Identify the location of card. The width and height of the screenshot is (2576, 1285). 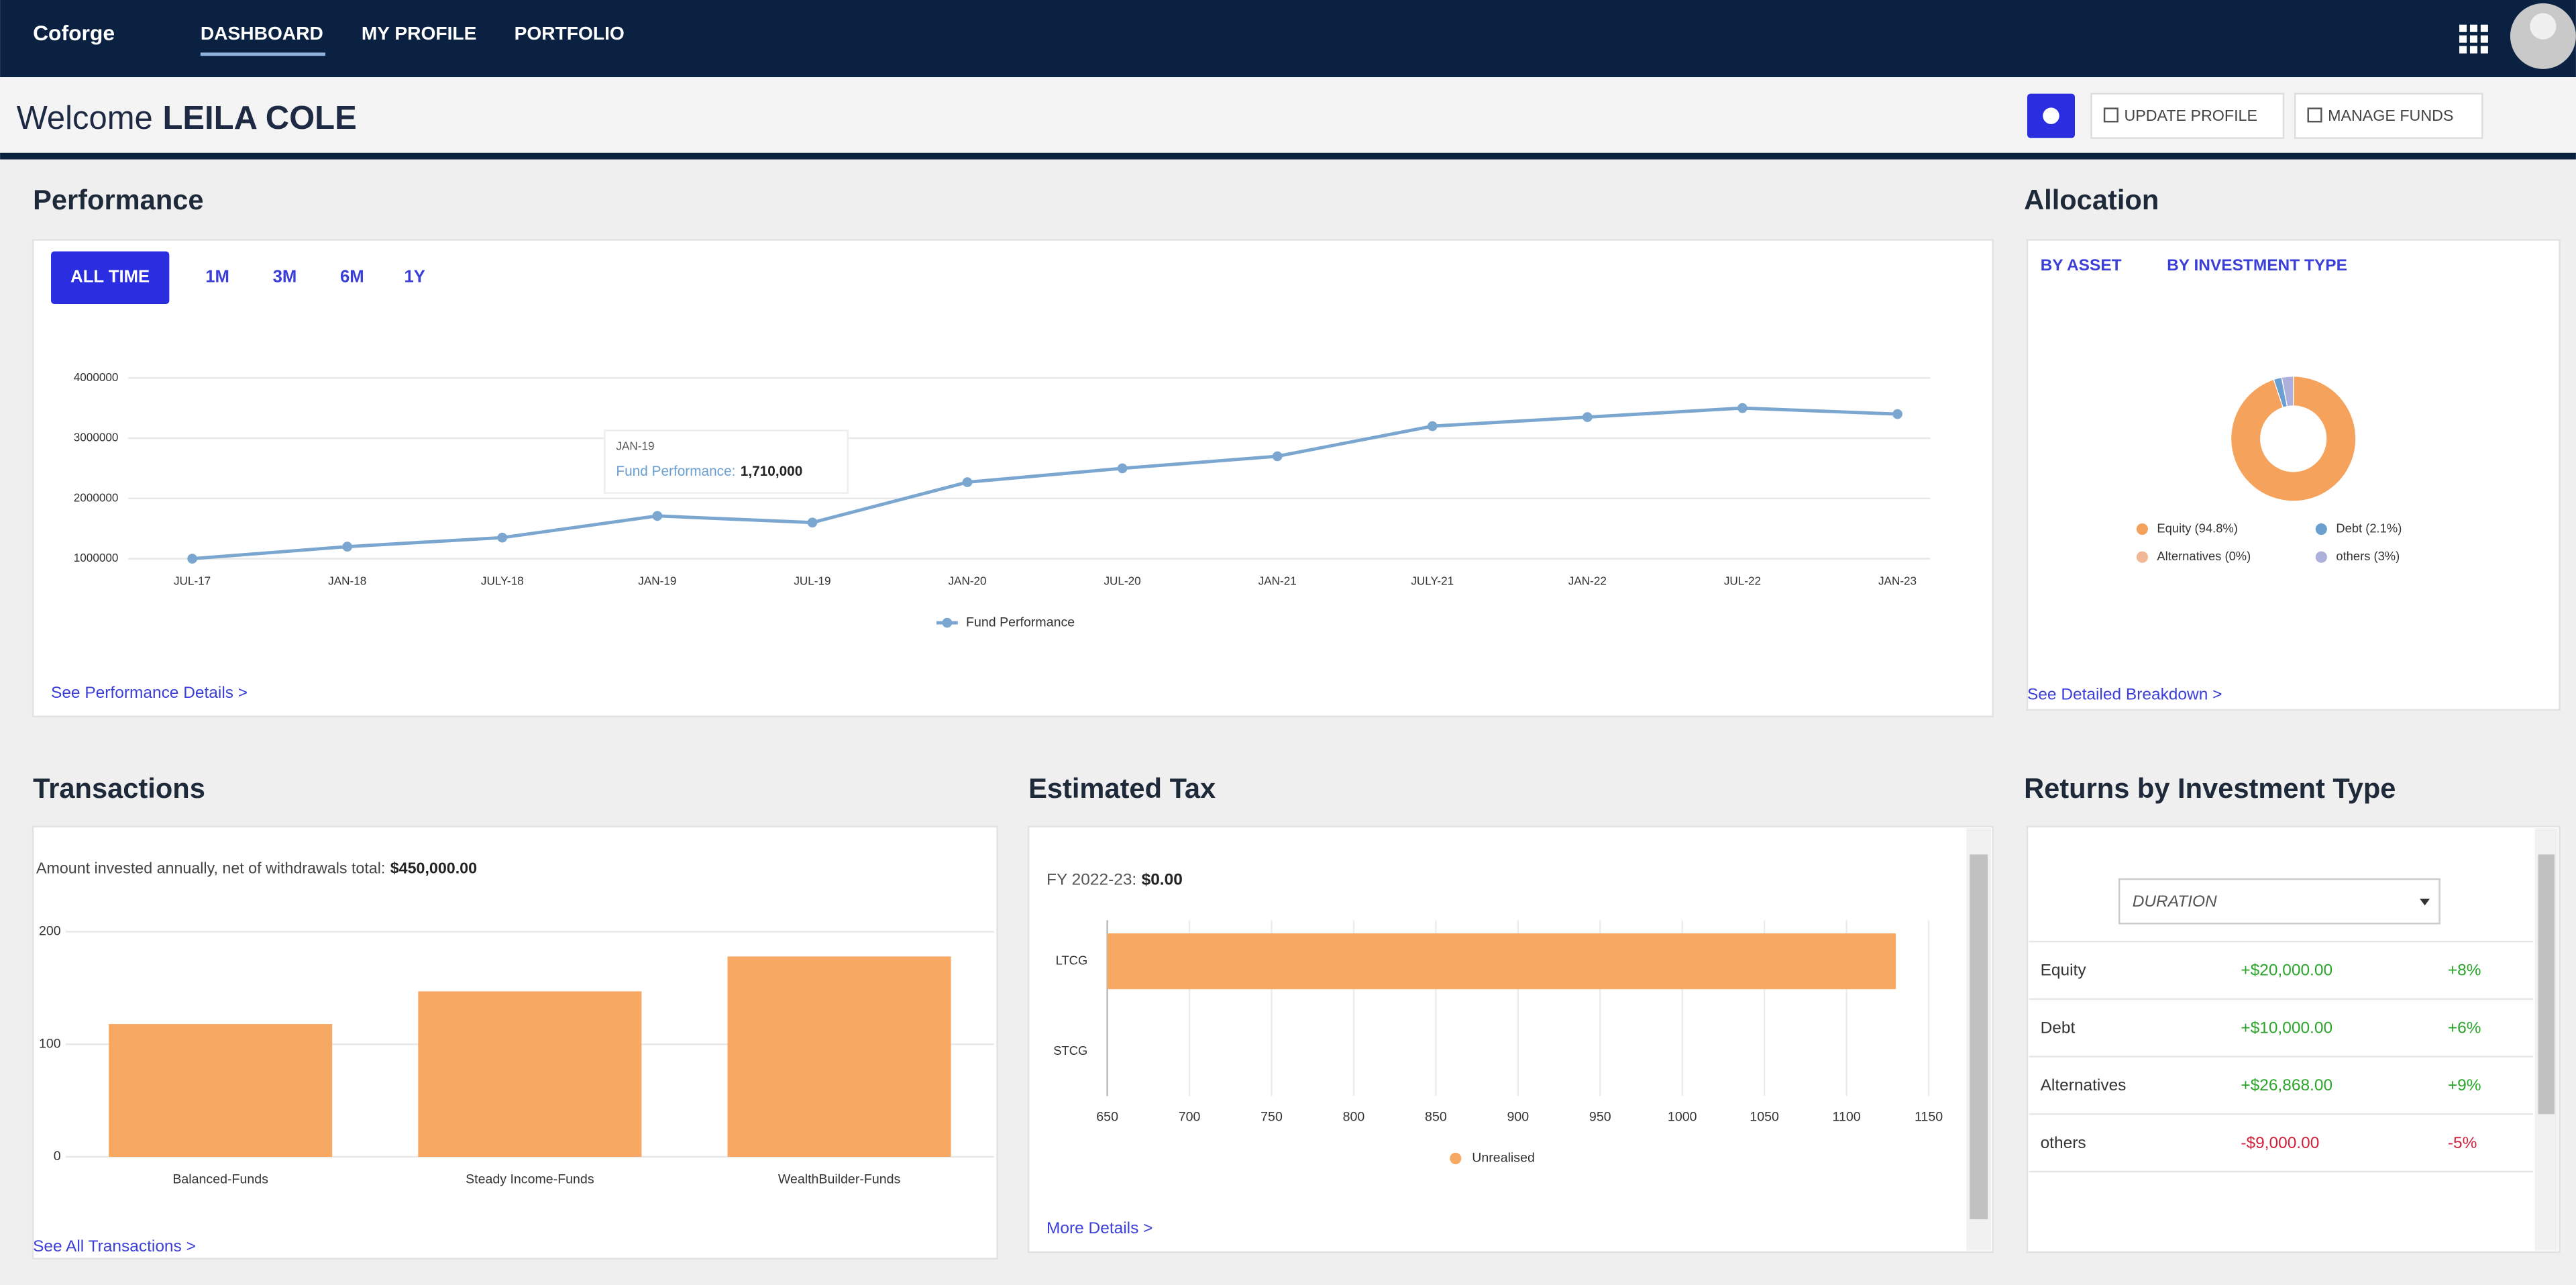
(1510, 1039).